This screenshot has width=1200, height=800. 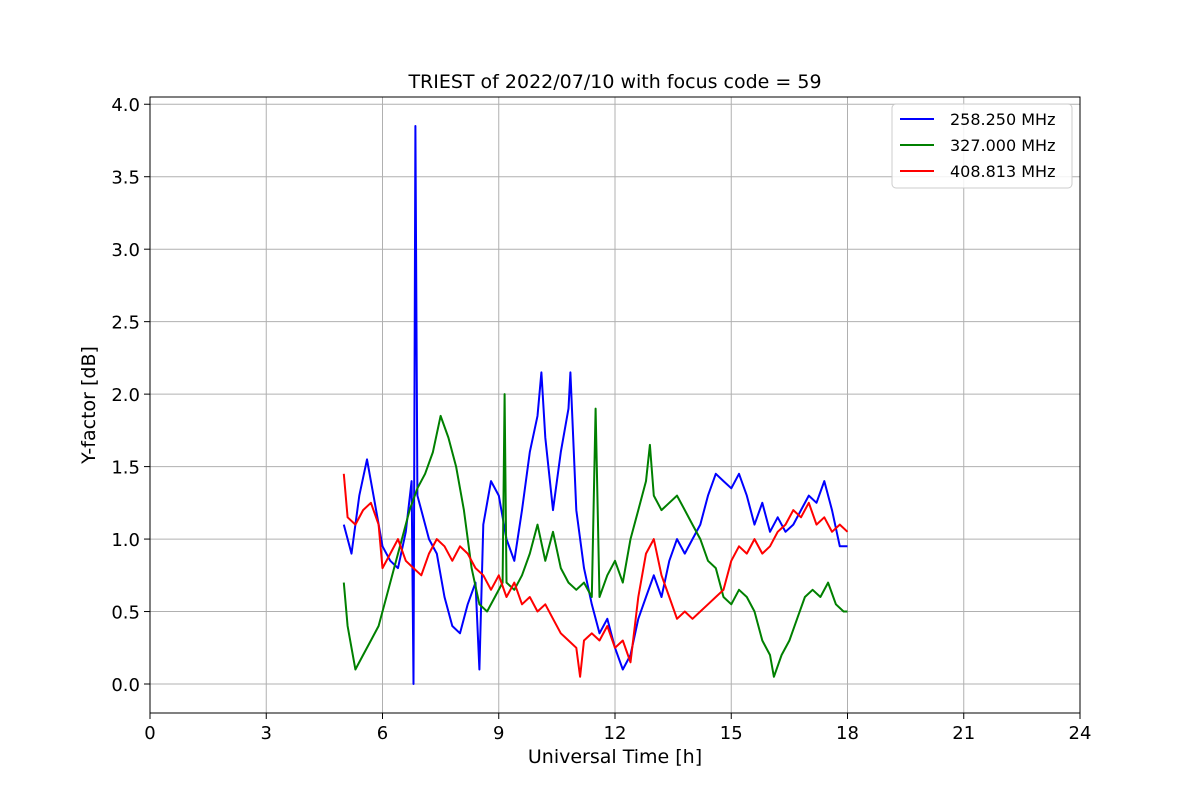 I want to click on y-tick-label: 1.5, so click(x=125, y=468).